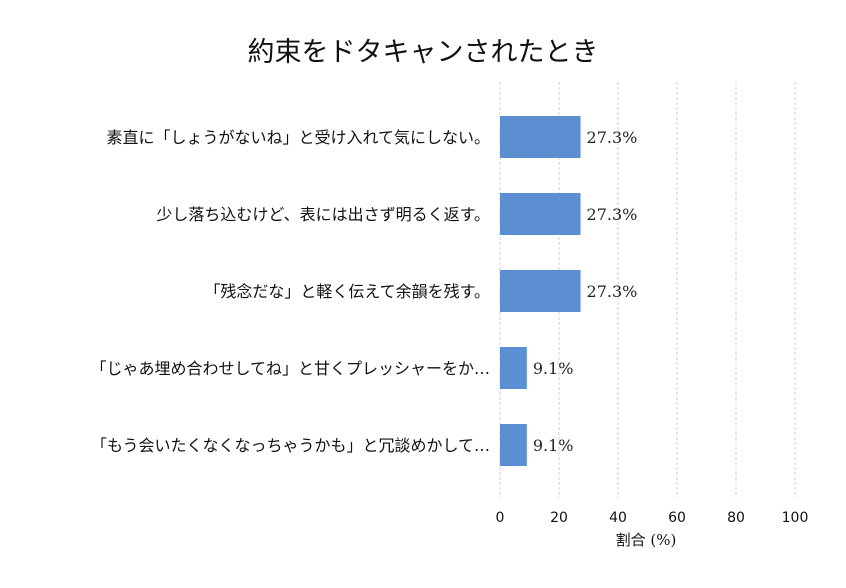 The height and width of the screenshot is (588, 846). What do you see at coordinates (553, 368) in the screenshot?
I see `value-label-3: 9.1%` at bounding box center [553, 368].